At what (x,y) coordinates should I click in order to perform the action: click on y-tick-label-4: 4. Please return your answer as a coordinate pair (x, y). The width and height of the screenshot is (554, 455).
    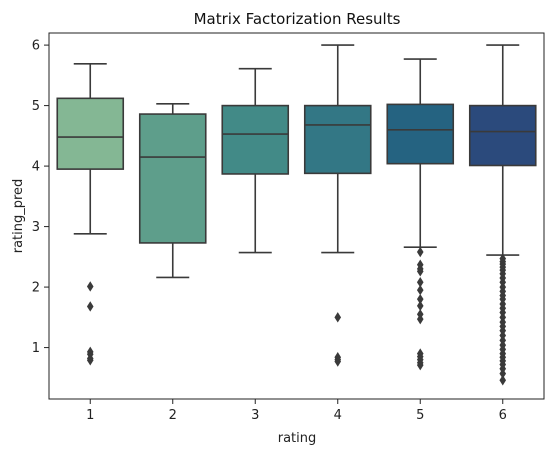
    Looking at the image, I should click on (36, 167).